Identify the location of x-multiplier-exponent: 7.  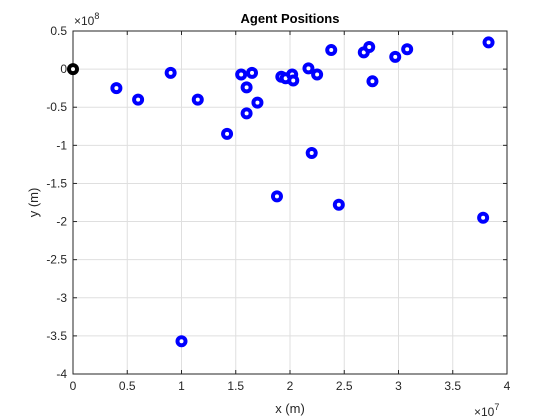
(496, 407).